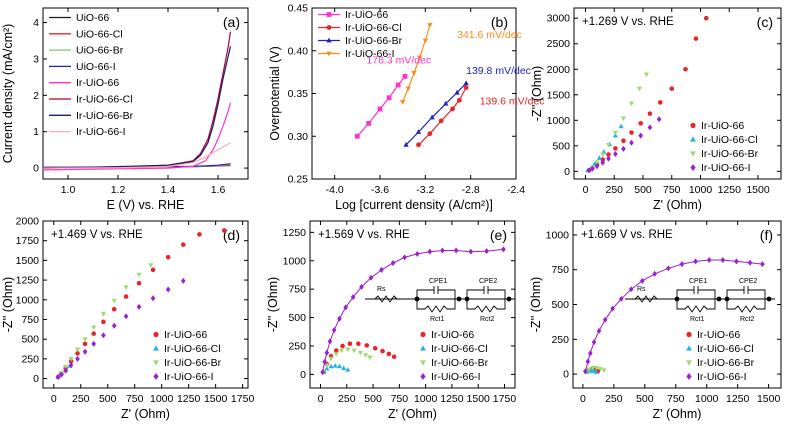 This screenshot has width=791, height=428. I want to click on y-tick-label: 1, so click(36, 132).